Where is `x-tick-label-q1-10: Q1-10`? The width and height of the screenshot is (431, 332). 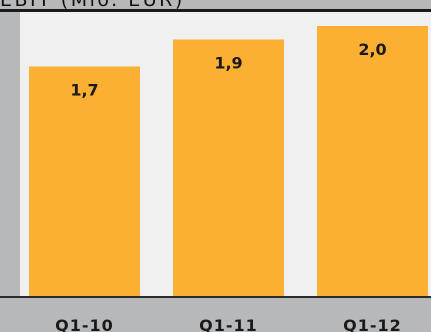
x-tick-label-q1-10: Q1-10 is located at coordinates (84, 324).